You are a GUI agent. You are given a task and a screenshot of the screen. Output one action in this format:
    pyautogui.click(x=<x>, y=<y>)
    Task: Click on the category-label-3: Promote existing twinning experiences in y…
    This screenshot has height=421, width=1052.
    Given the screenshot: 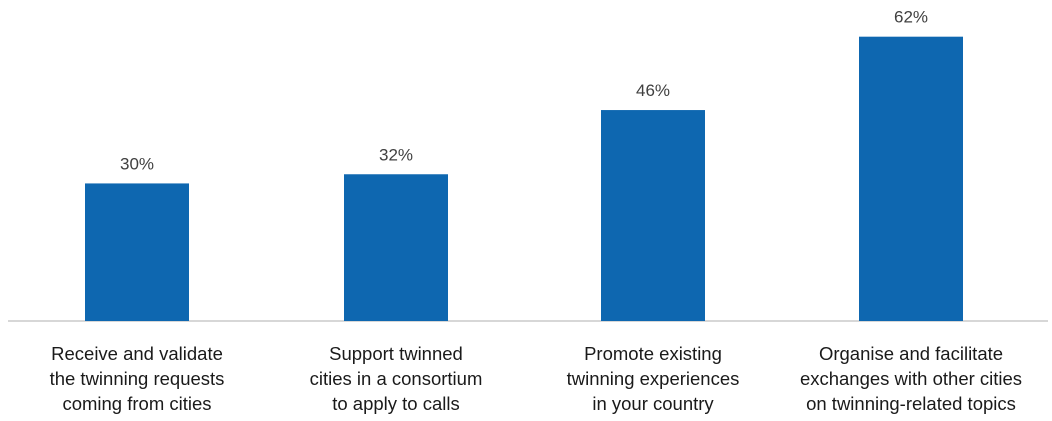 What is the action you would take?
    pyautogui.click(x=653, y=378)
    